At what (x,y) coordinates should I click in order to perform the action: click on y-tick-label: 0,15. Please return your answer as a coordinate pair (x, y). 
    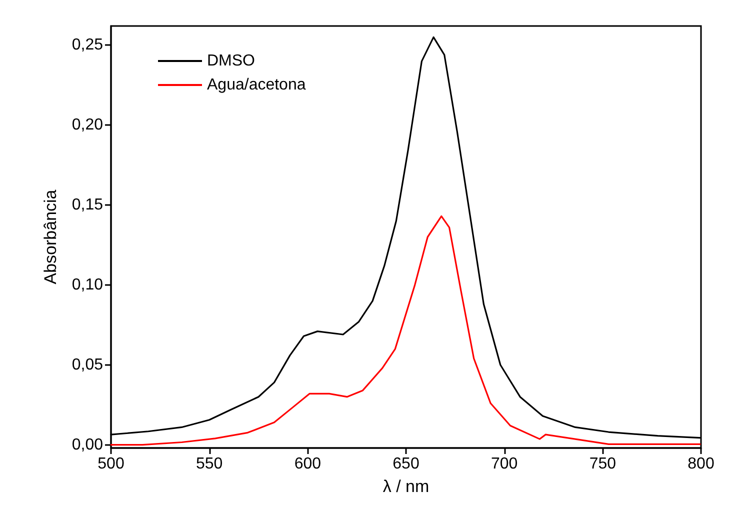
    Looking at the image, I should click on (88, 205).